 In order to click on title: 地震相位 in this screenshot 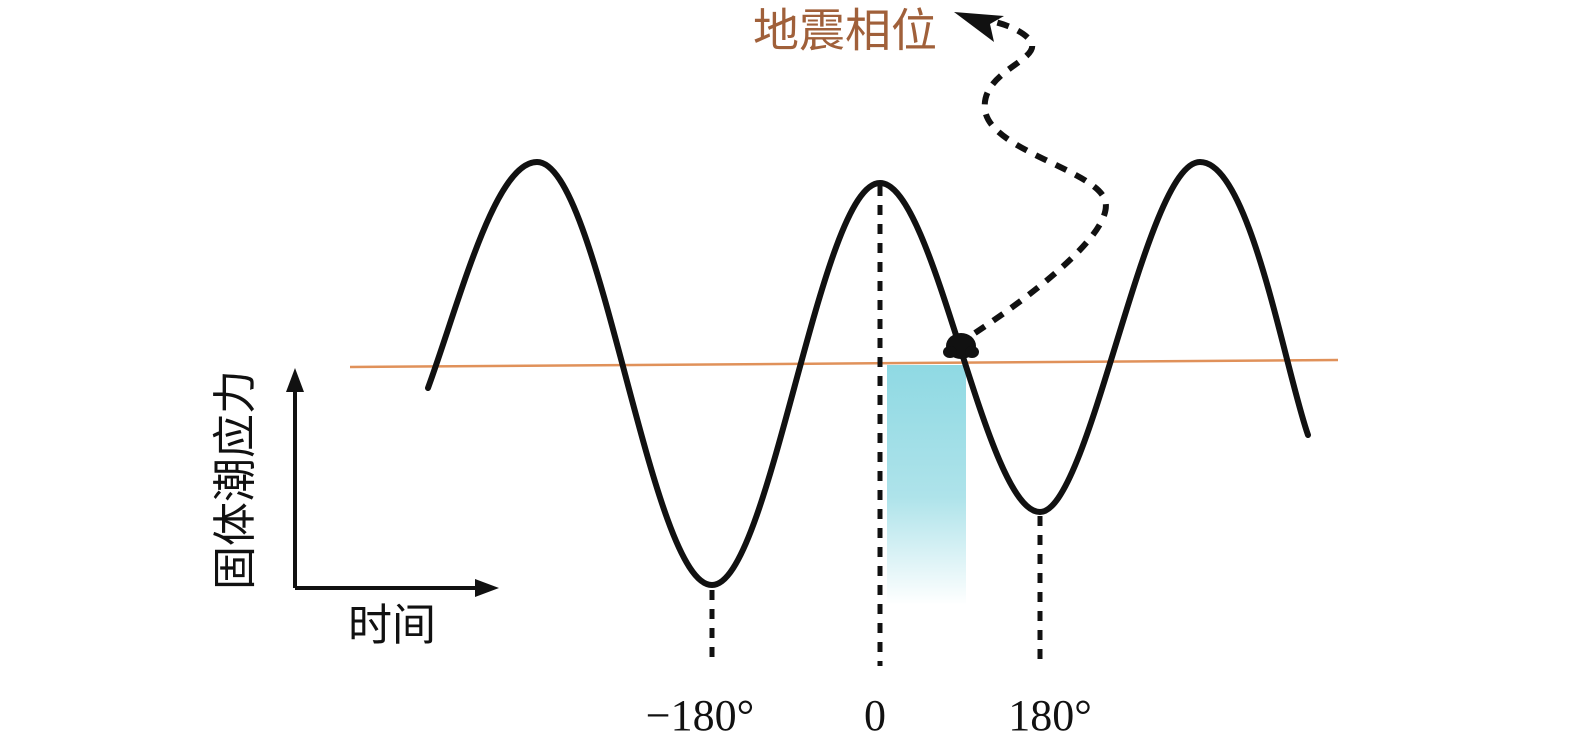, I will do `click(845, 31)`.